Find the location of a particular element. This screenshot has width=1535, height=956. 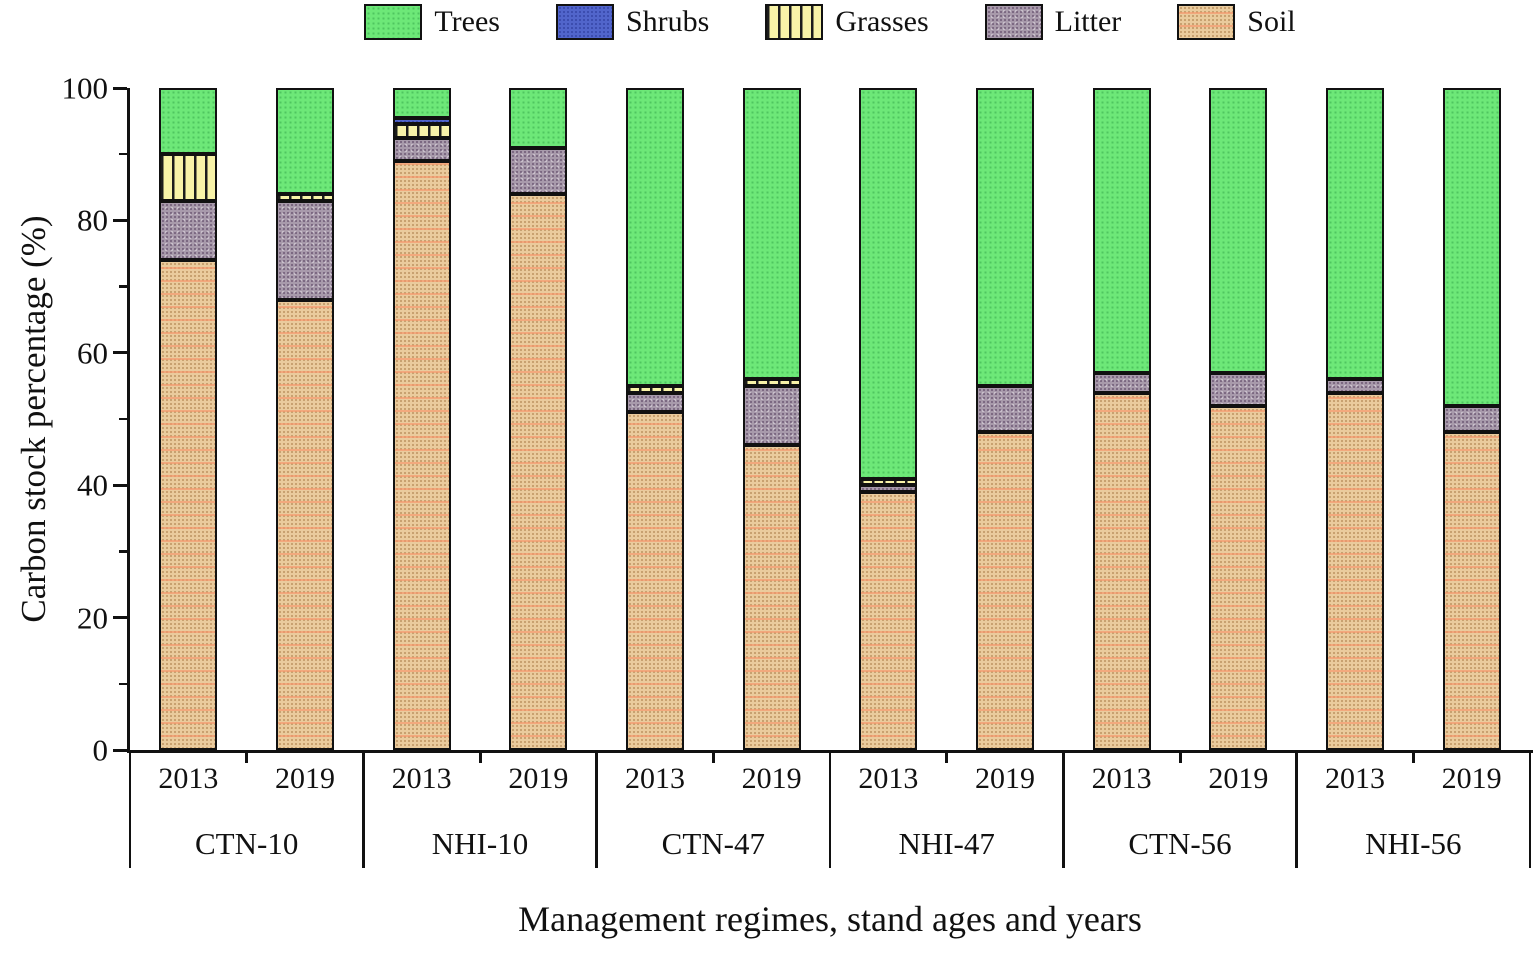

legend-label-soil: Soil is located at coordinates (1271, 21).